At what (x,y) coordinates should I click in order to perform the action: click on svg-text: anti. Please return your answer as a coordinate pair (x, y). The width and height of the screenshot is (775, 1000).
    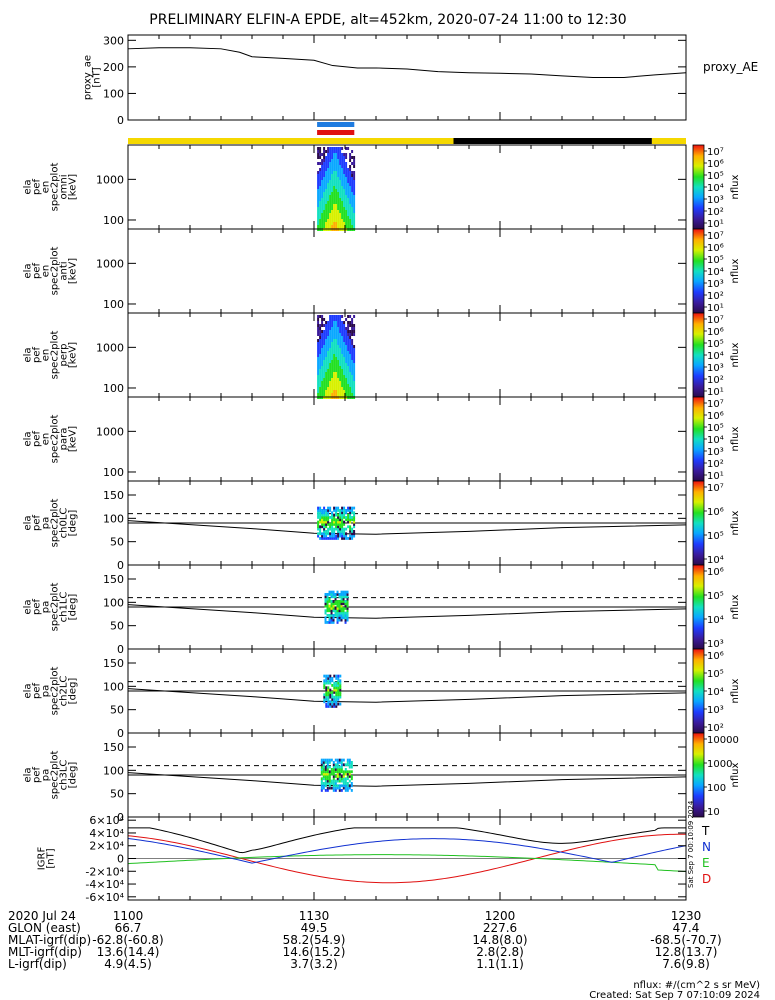
    Looking at the image, I should click on (64, 270).